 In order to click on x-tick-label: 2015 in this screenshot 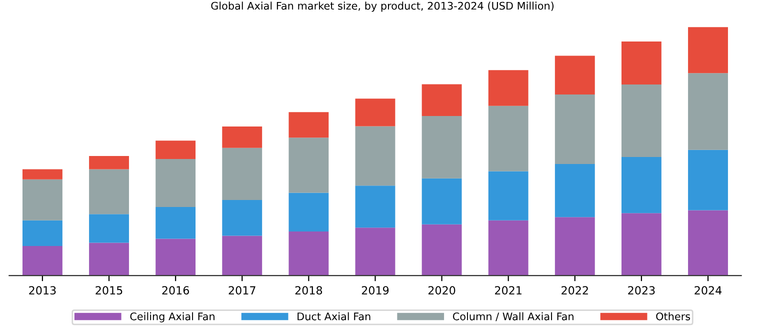, I will do `click(109, 290)`.